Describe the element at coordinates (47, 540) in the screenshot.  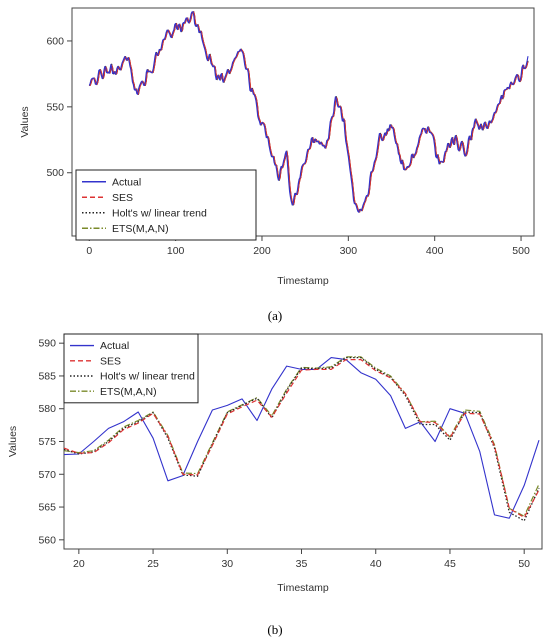
I see `y-tick-label: 560` at that location.